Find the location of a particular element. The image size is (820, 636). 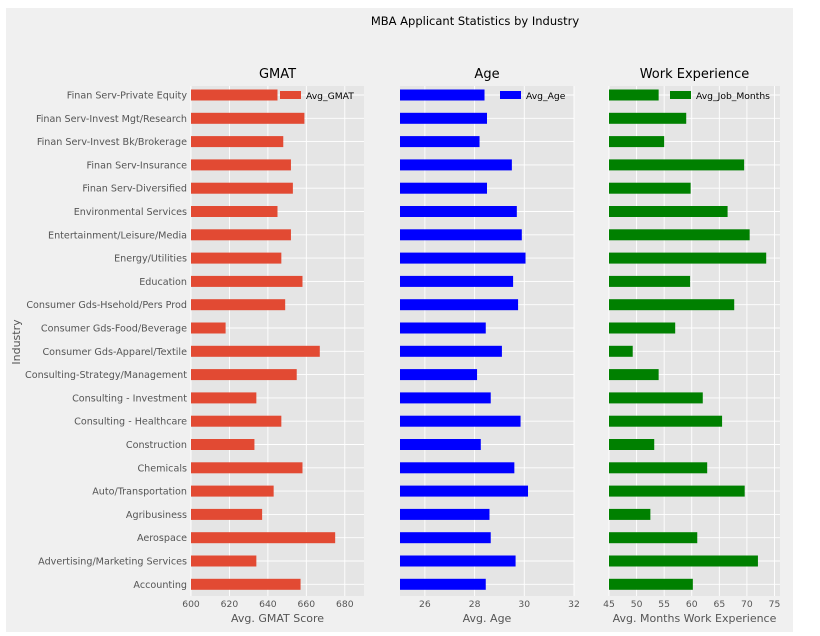

gmat-x-tick-label: 660 is located at coordinates (307, 604).